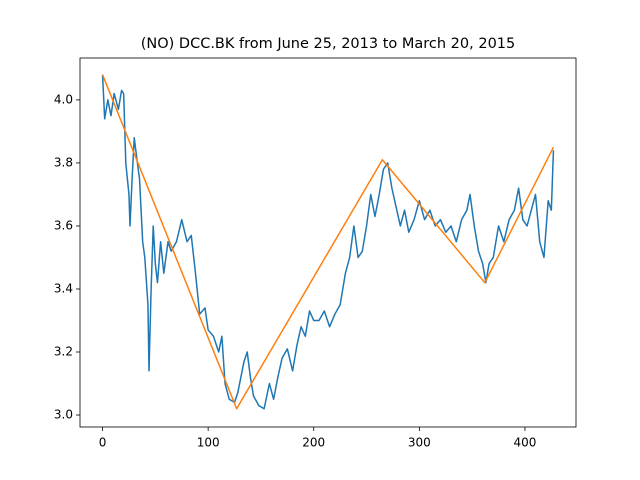  Describe the element at coordinates (63, 415) in the screenshot. I see `y-tick-label: 3.0` at that location.